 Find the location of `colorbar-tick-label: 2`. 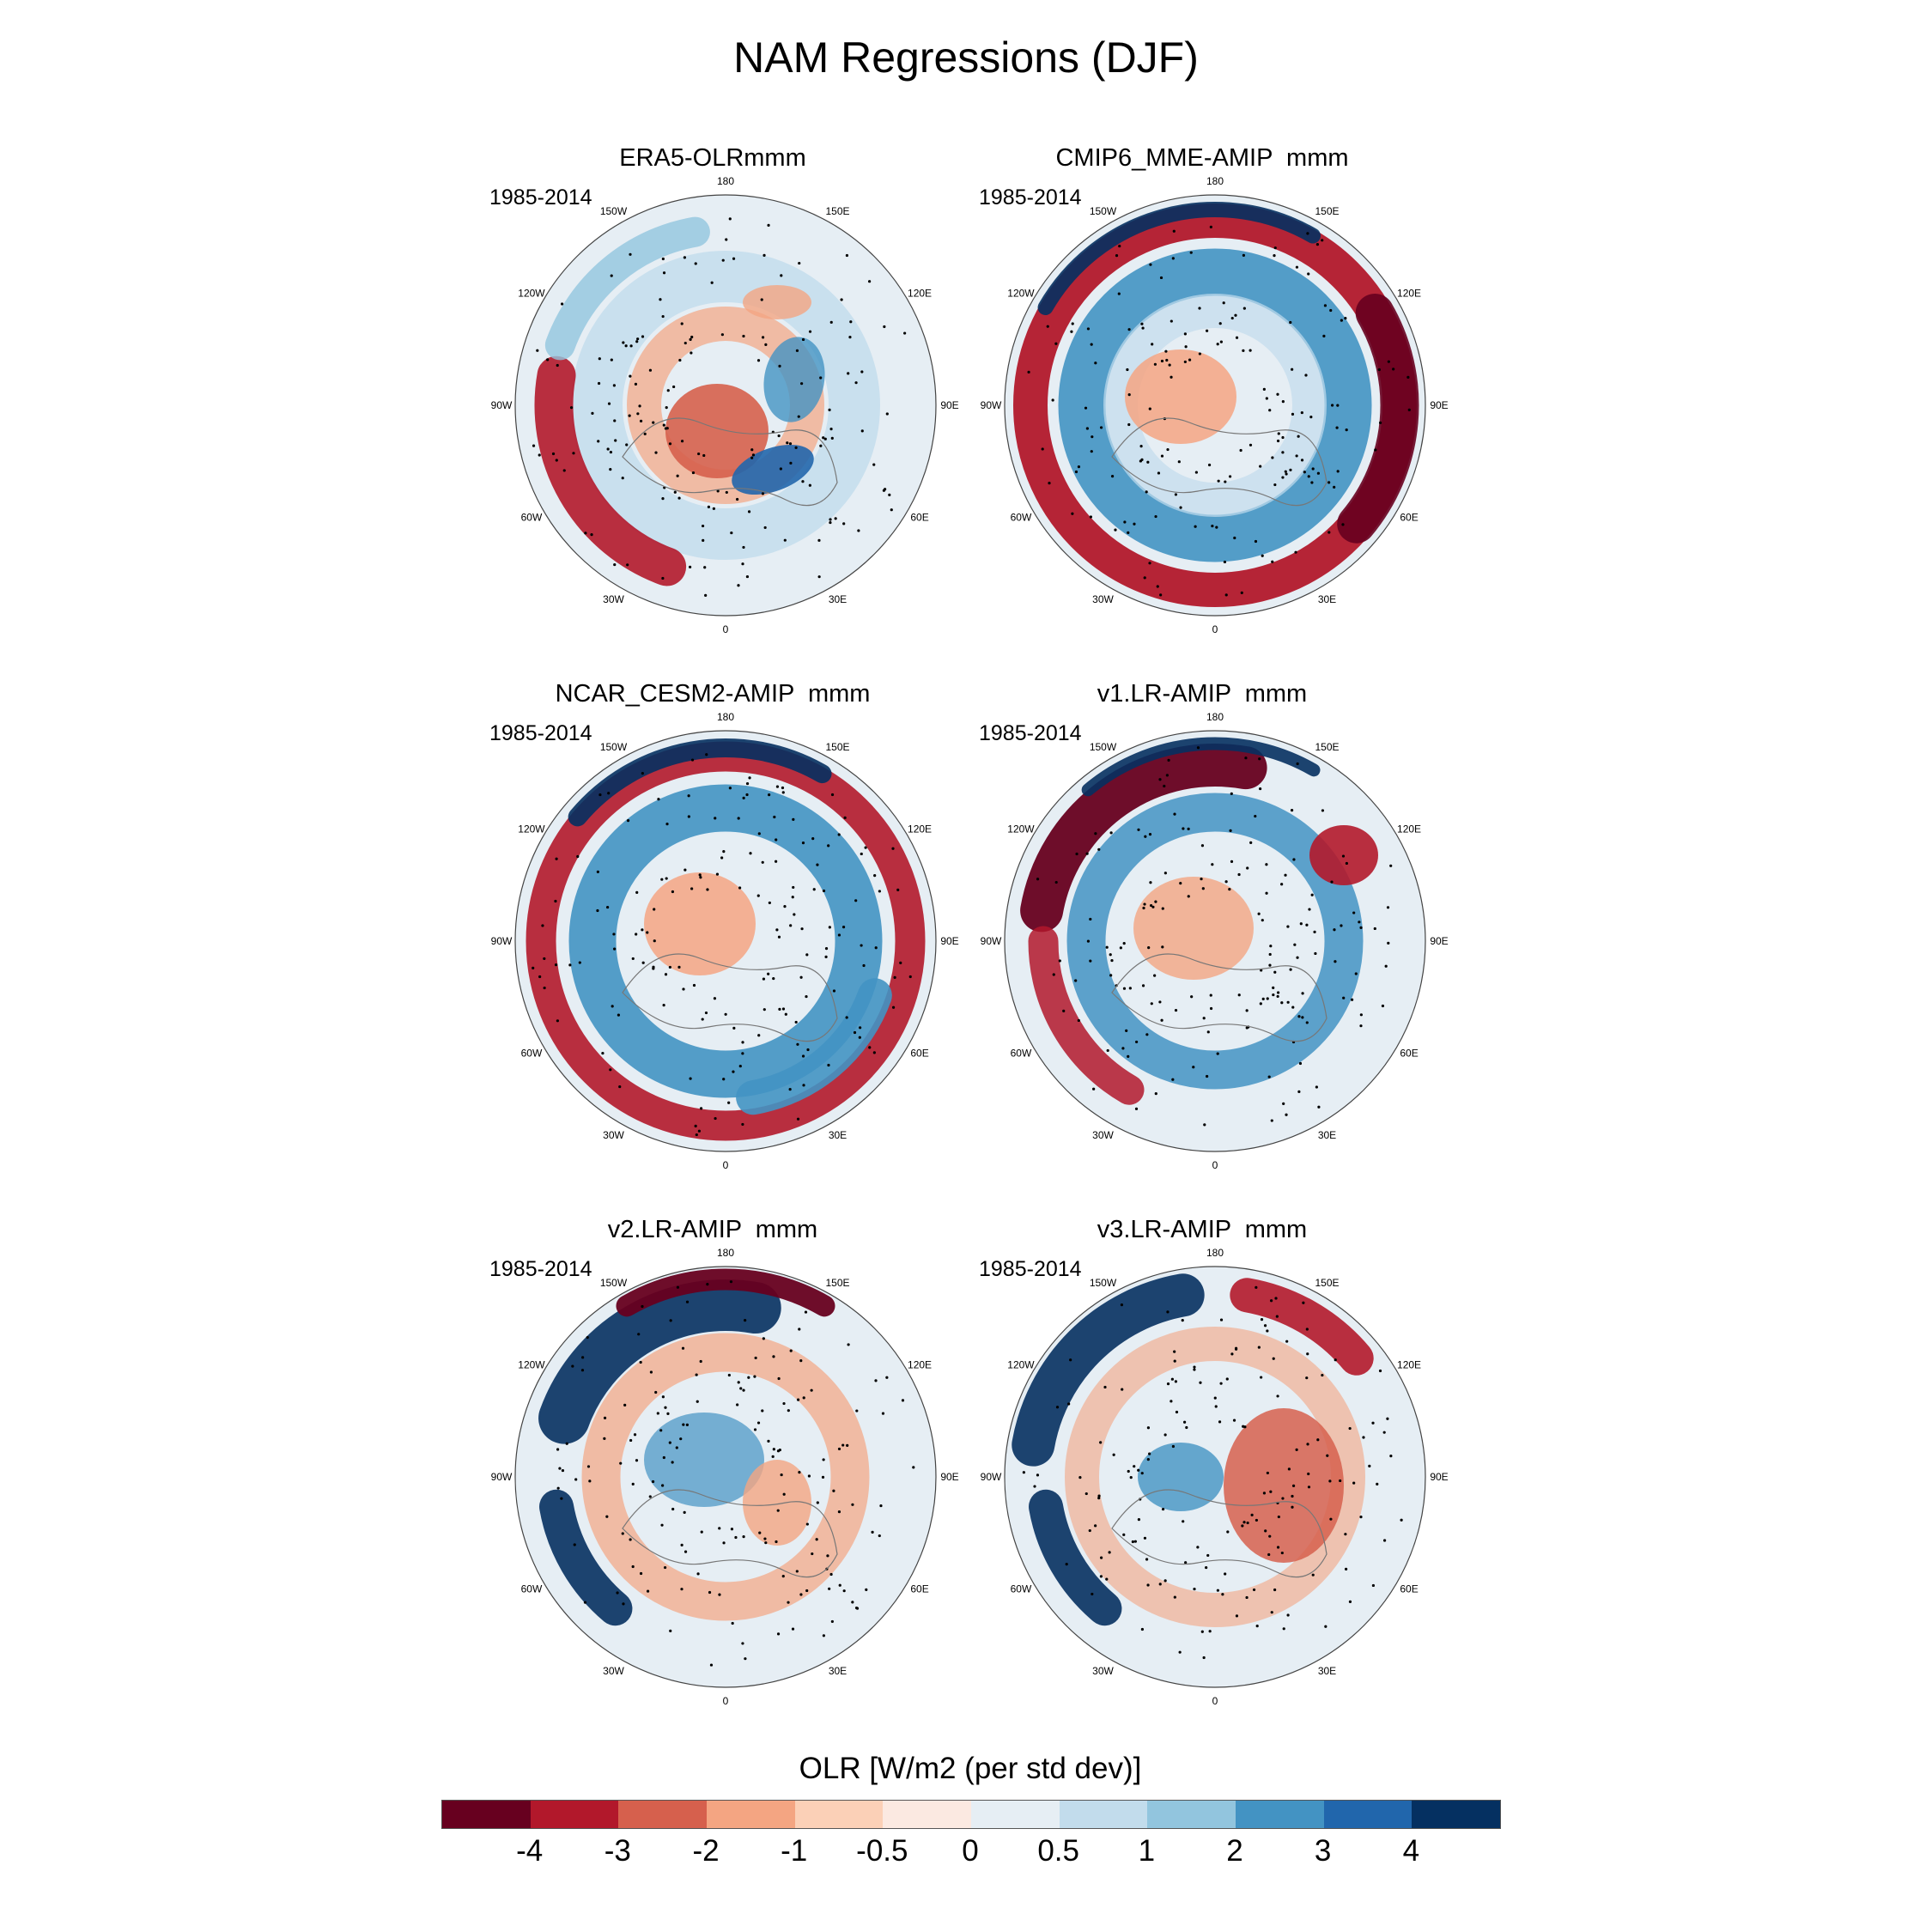

colorbar-tick-label: 2 is located at coordinates (1235, 1851).